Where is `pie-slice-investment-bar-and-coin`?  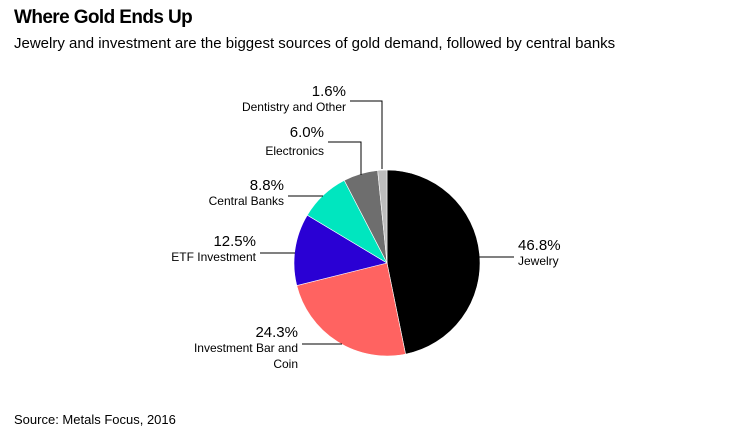
pie-slice-investment-bar-and-coin is located at coordinates (351, 309).